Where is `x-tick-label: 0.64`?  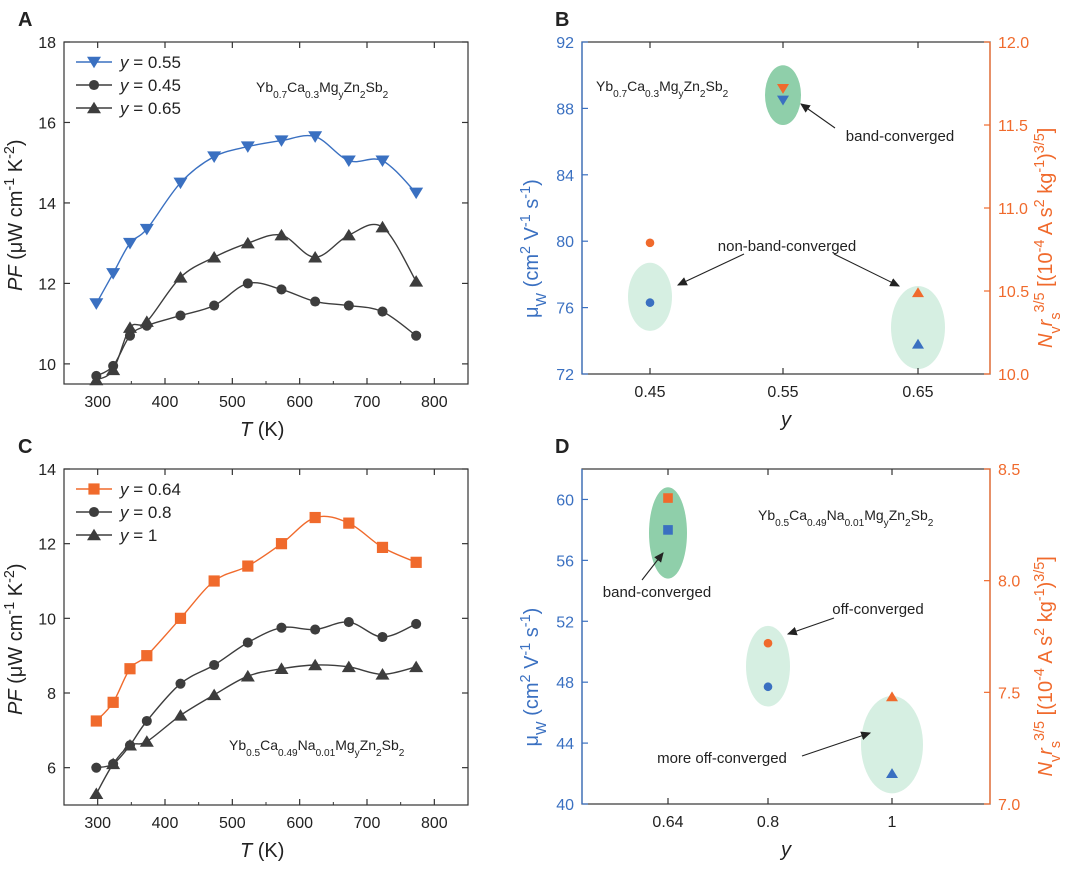 x-tick-label: 0.64 is located at coordinates (667, 822).